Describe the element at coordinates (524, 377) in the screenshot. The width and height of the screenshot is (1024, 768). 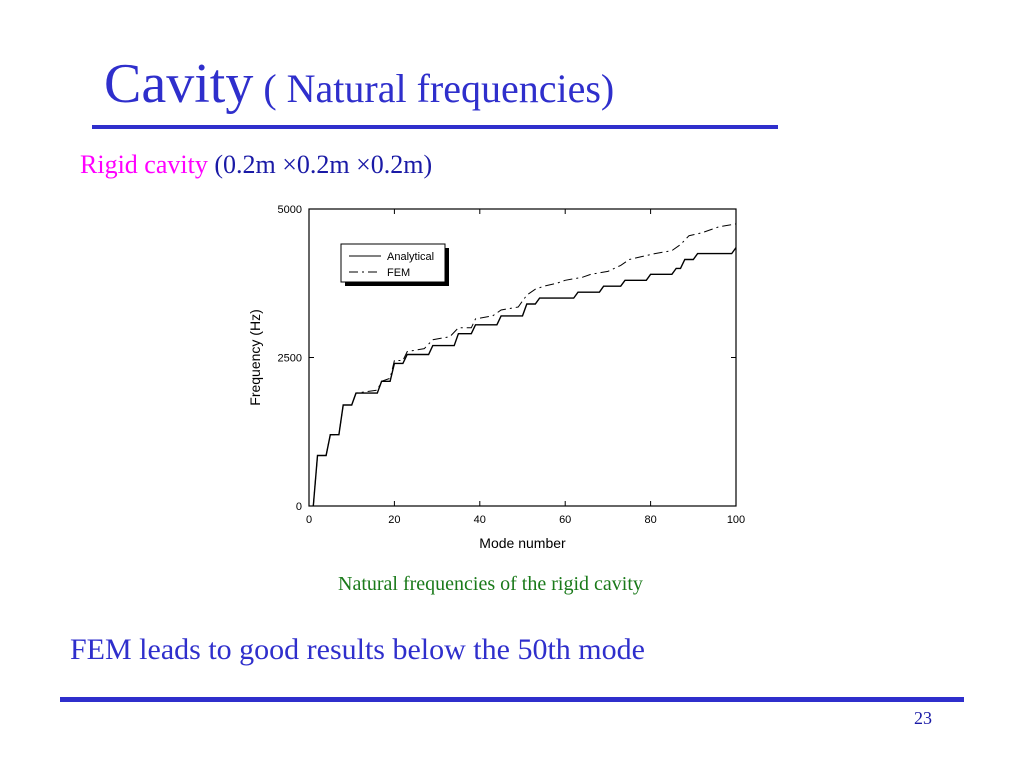
I see `series-line-analytical` at that location.